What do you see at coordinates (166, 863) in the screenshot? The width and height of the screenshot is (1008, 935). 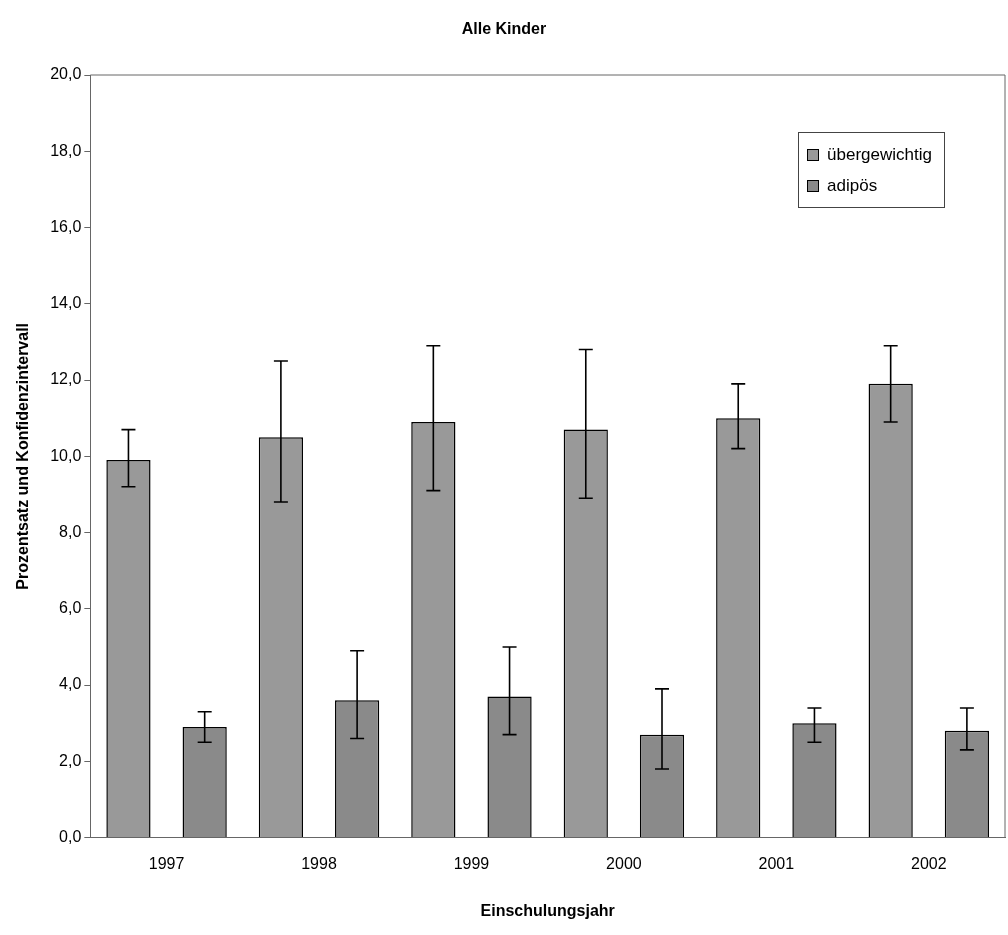 I see `x-tick-label: 1997` at bounding box center [166, 863].